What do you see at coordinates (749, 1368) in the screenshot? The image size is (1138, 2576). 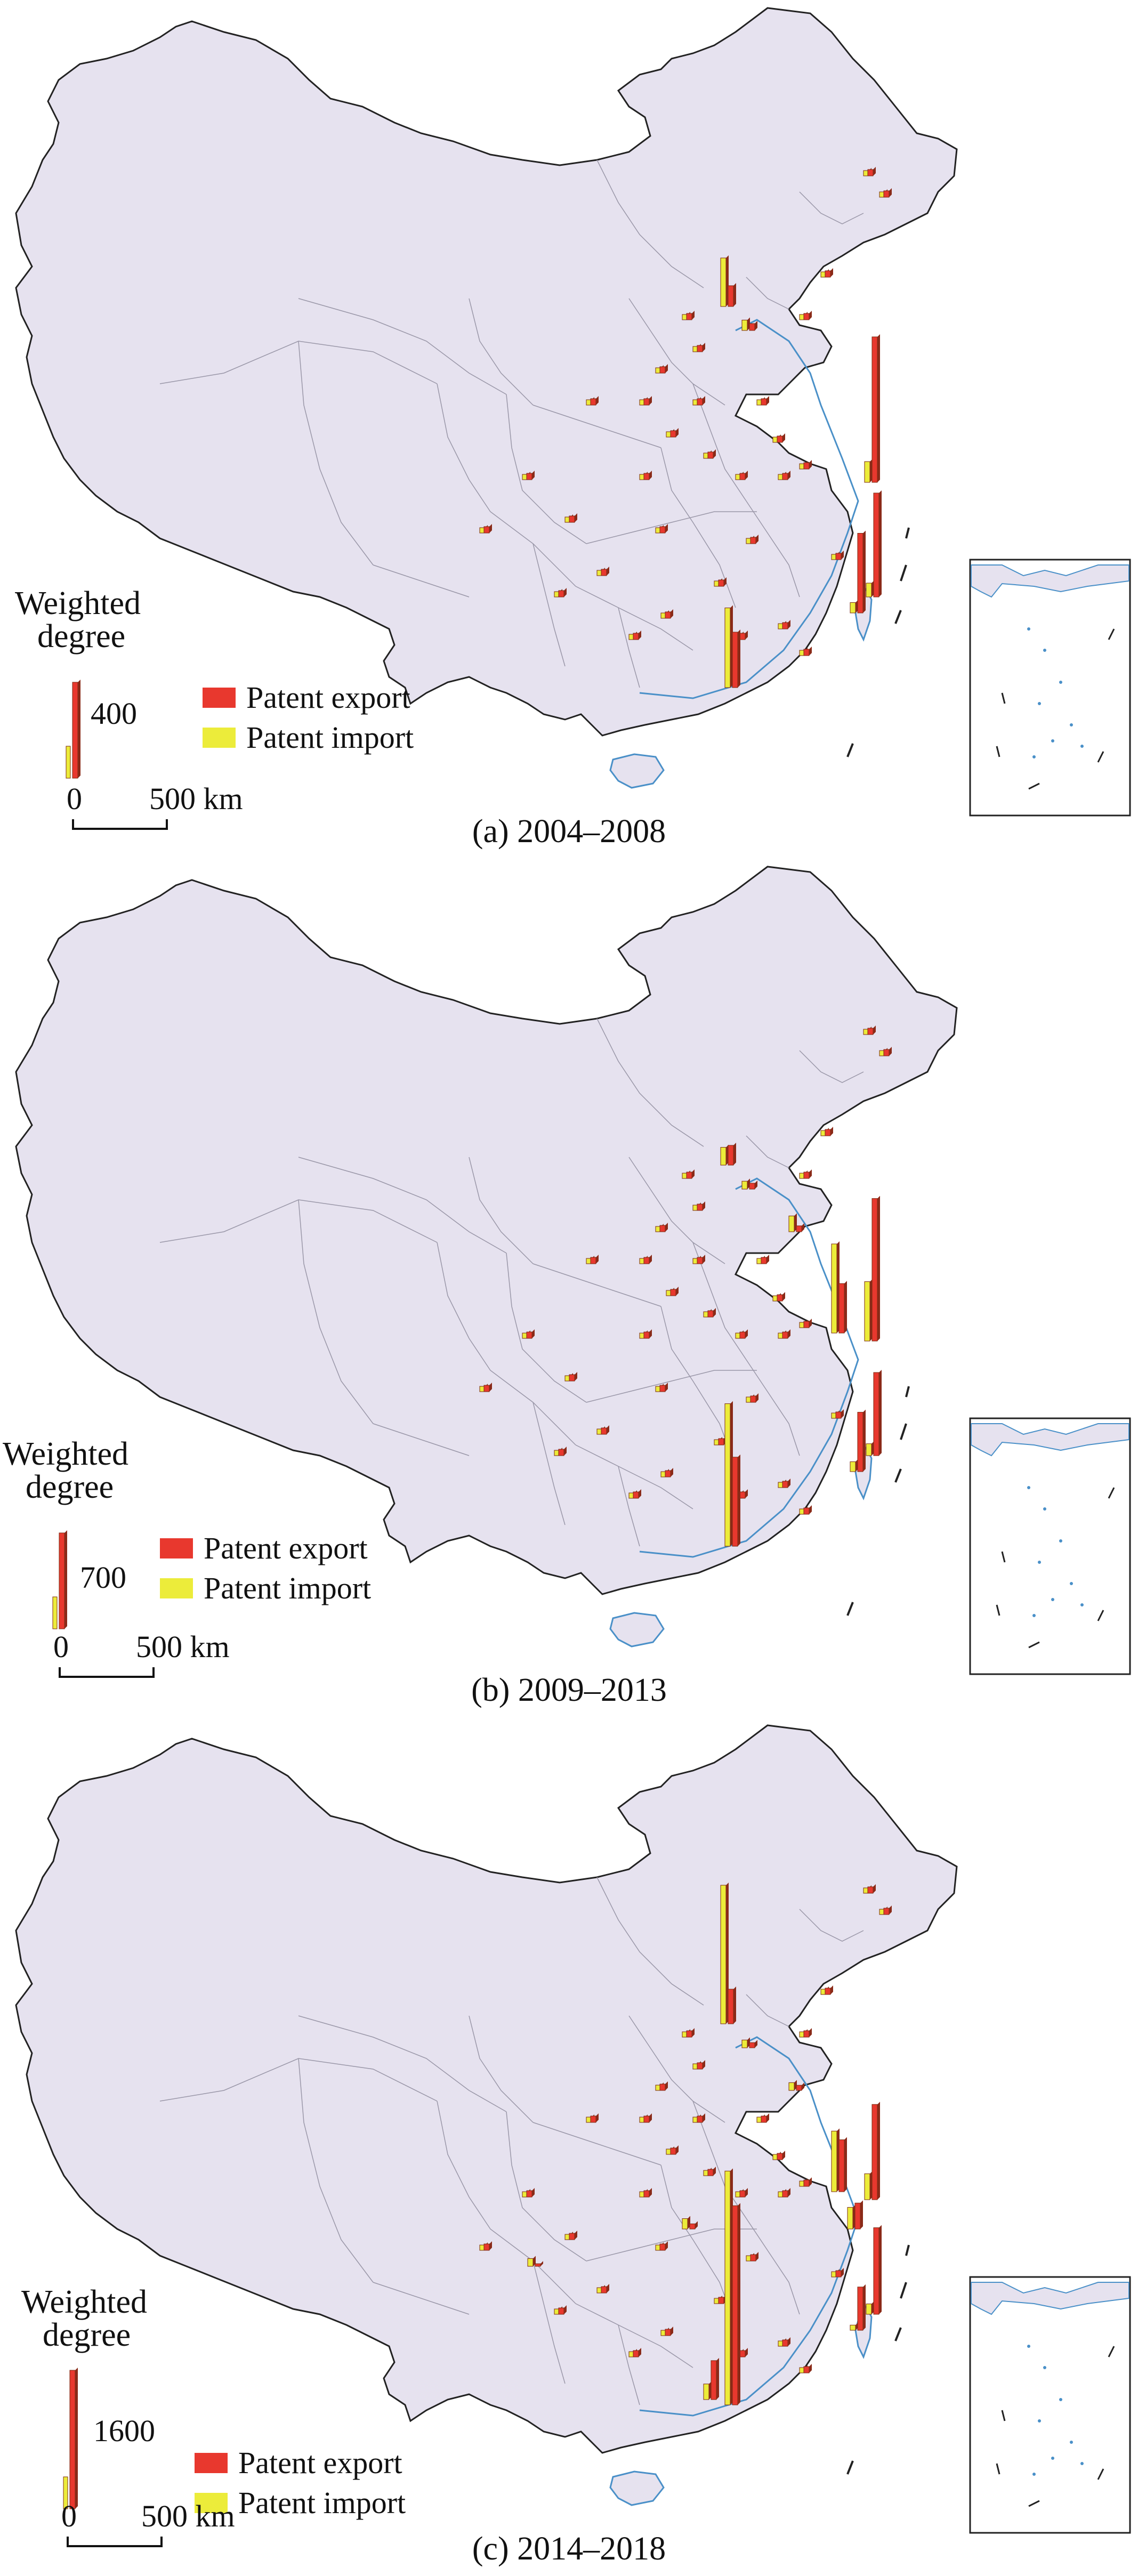 I see `coastline` at bounding box center [749, 1368].